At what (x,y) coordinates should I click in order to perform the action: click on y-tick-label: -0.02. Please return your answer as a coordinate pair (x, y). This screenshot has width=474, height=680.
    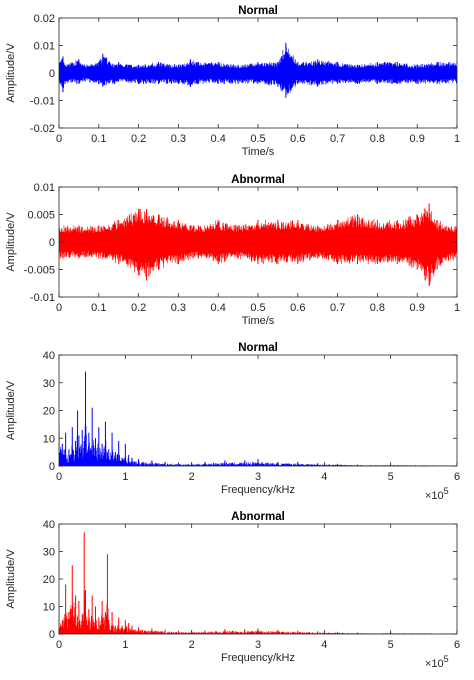
    Looking at the image, I should click on (42, 129).